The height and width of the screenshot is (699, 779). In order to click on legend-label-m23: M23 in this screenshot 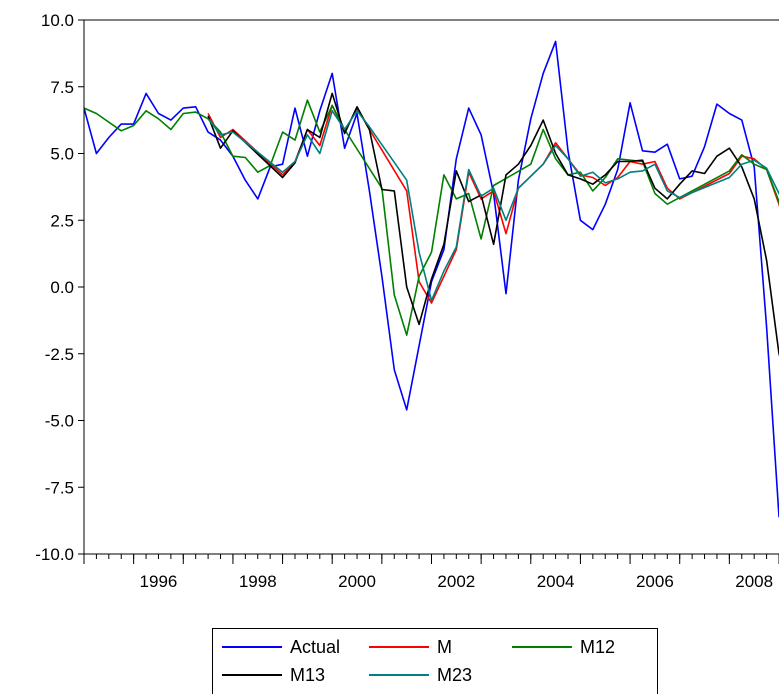, I will do `click(454, 675)`.